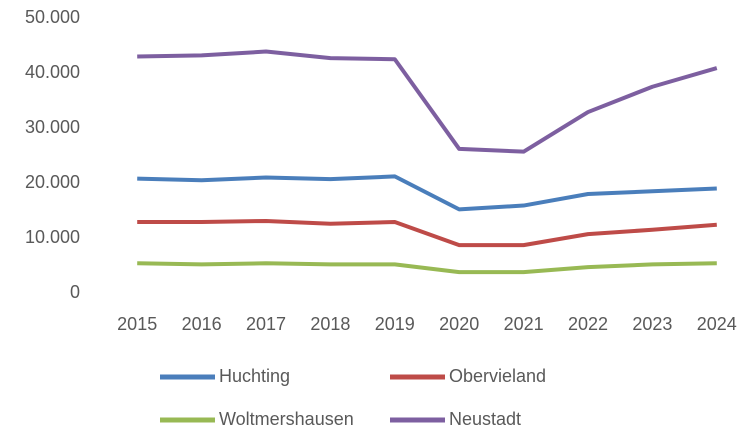 Image resolution: width=742 pixels, height=431 pixels. Describe the element at coordinates (52, 17) in the screenshot. I see `y-tick-label: 50.000` at that location.